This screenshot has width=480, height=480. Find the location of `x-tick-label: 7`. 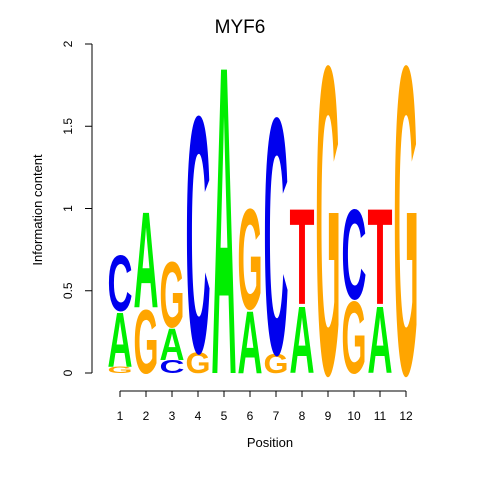

x-tick-label: 7 is located at coordinates (276, 416).